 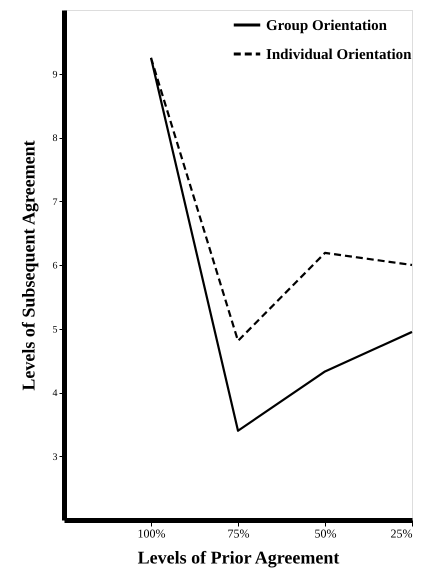 I want to click on x-tick-label: 50%, so click(x=325, y=533).